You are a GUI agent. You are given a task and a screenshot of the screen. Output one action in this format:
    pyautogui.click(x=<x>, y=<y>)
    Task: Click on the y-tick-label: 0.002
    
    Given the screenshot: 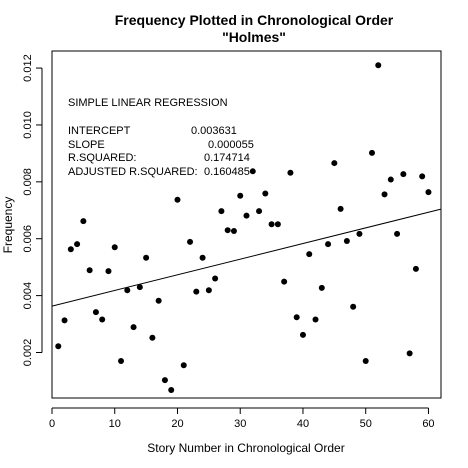 What is the action you would take?
    pyautogui.click(x=28, y=353)
    